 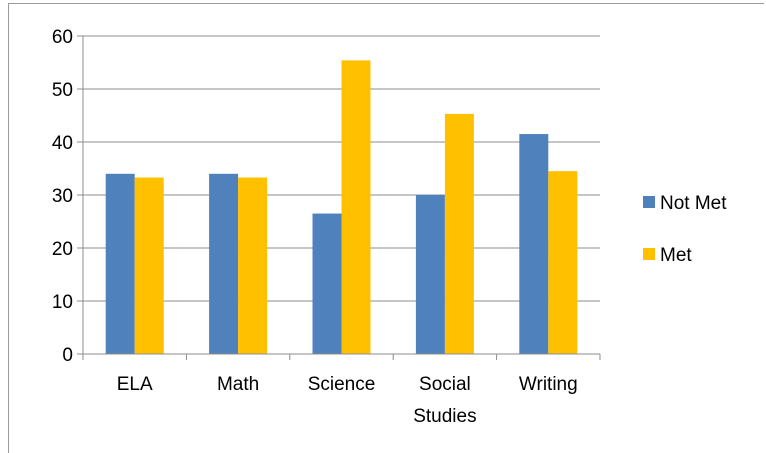 I want to click on x-category-label: Writing, so click(x=548, y=384).